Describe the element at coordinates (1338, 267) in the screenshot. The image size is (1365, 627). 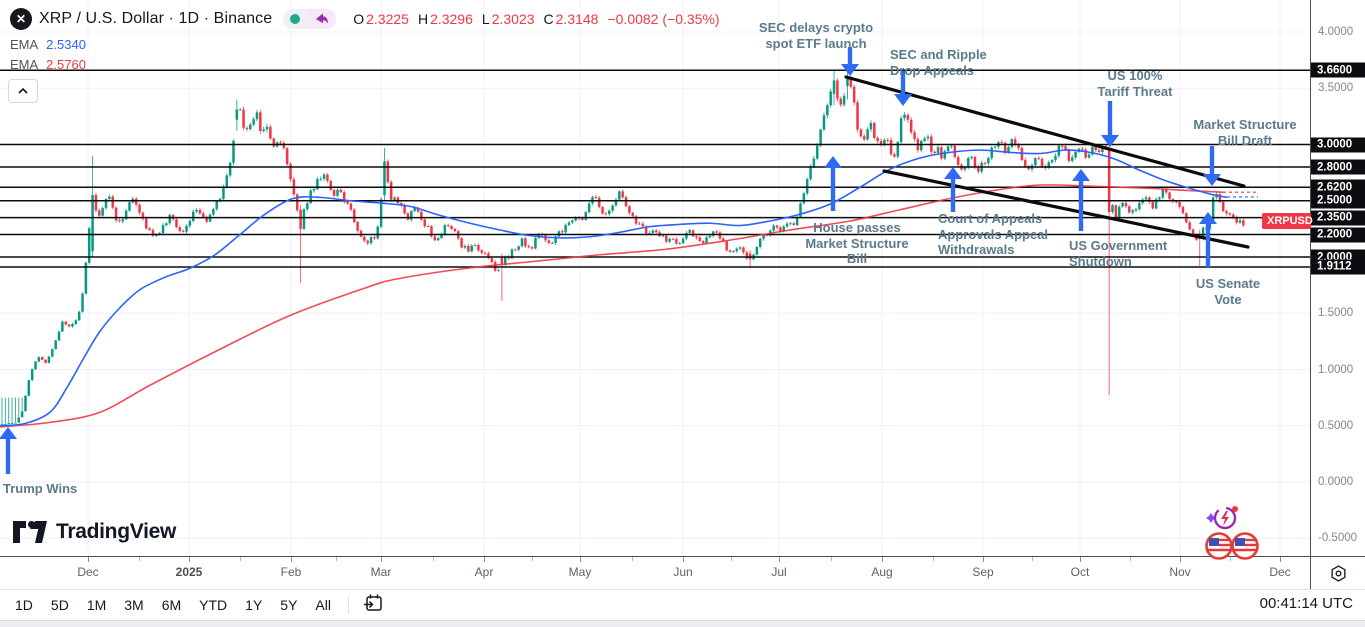
I see `price-level-badge: 1.9112` at that location.